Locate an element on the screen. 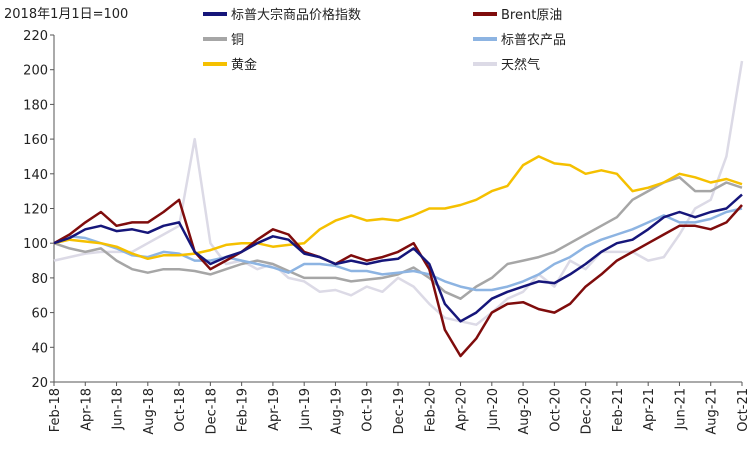  x-tick-label: Apr-21 is located at coordinates (649, 409).